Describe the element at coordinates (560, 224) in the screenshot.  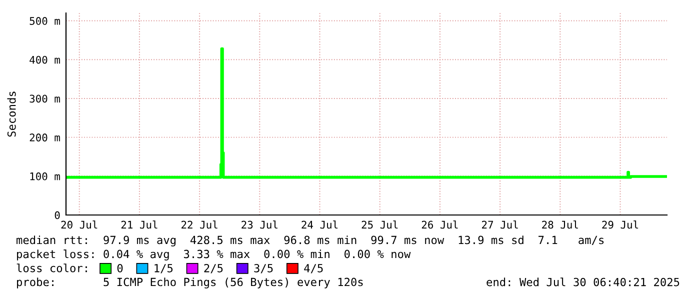
I see `x-tick-label: 28 Jul` at that location.